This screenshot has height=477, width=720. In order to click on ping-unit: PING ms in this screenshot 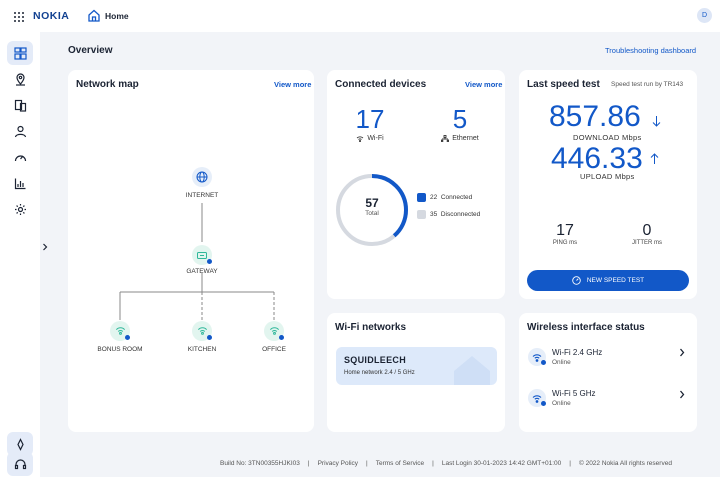, I will do `click(565, 243)`.